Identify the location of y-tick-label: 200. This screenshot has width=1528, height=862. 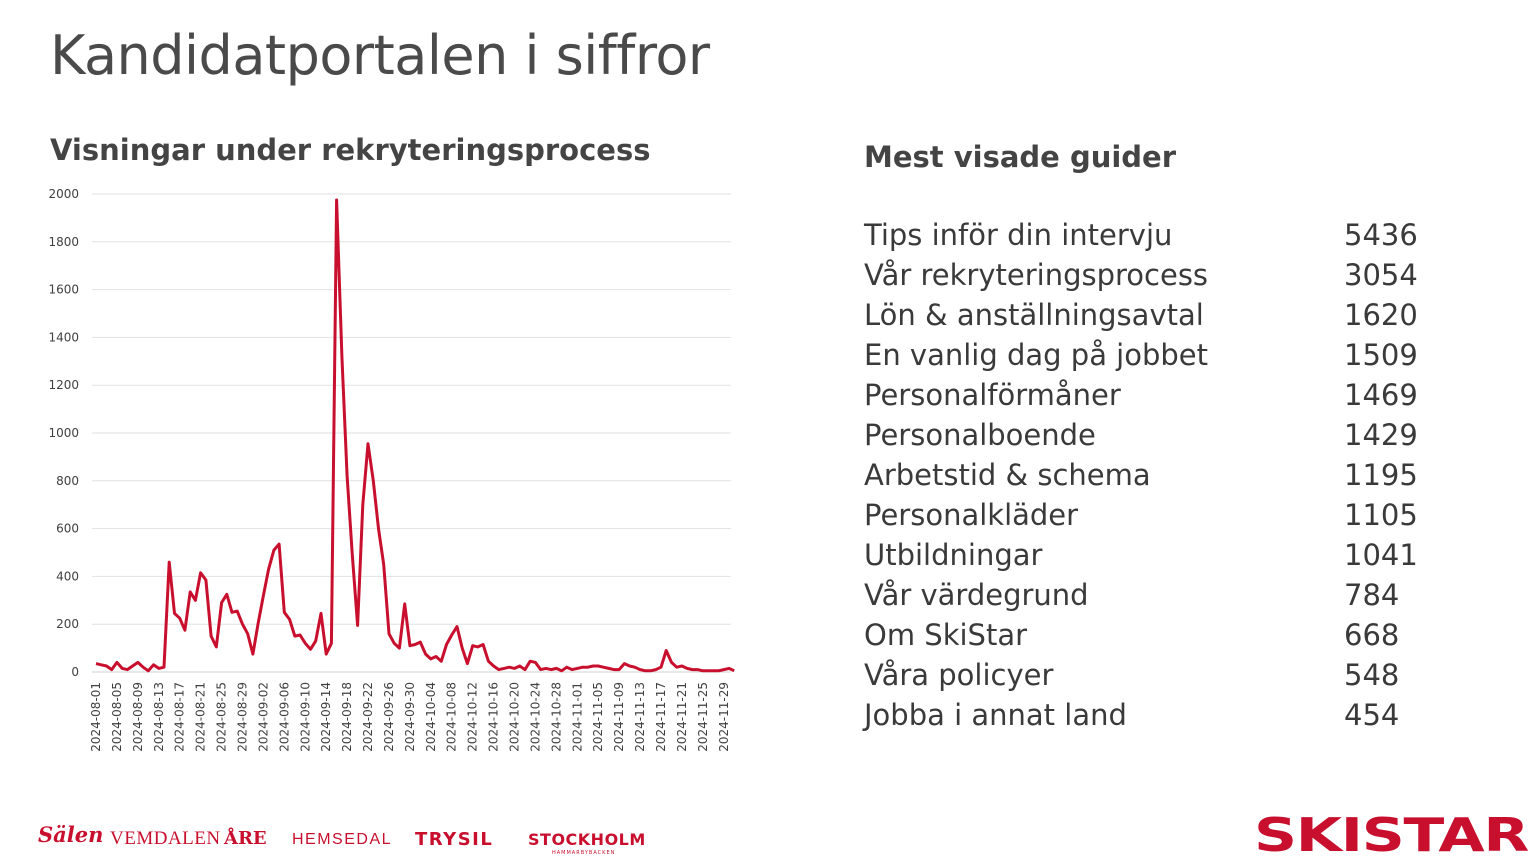
(67, 624).